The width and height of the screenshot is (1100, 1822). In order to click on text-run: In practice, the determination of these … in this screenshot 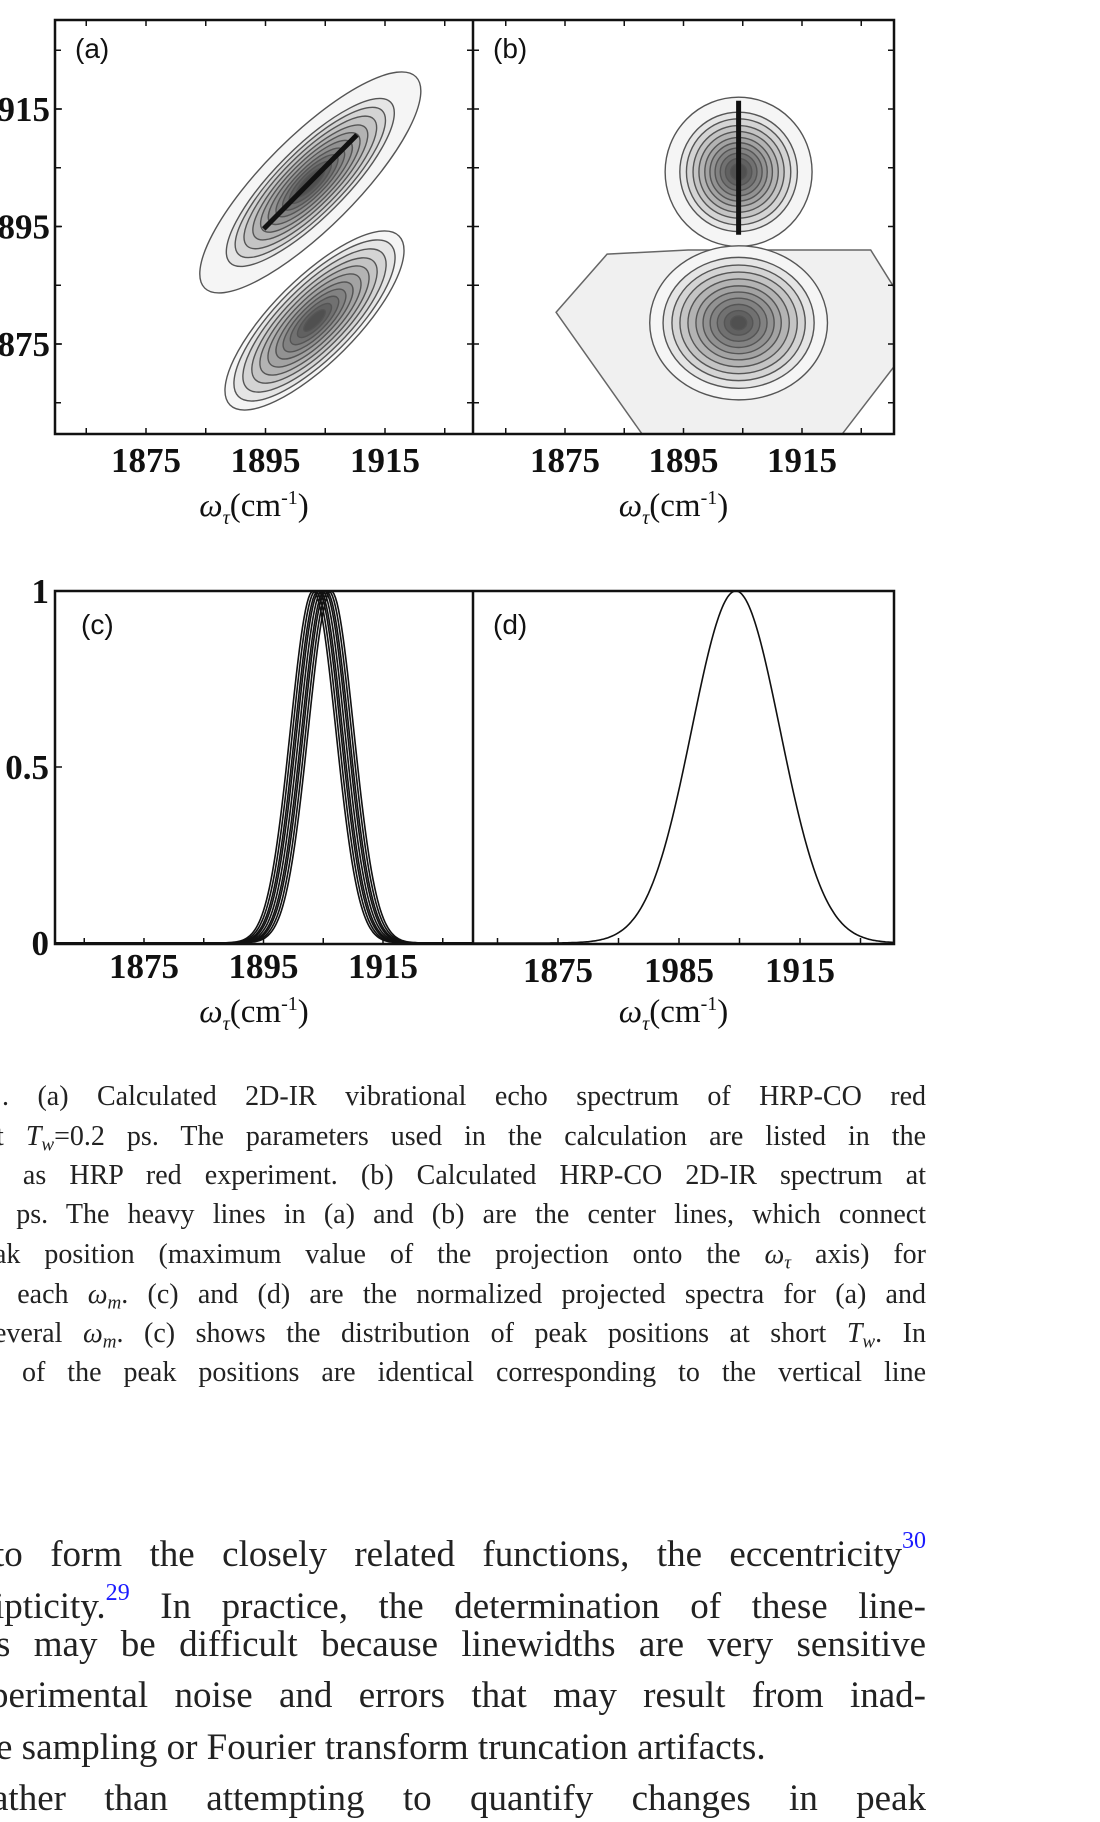, I will do `click(527, 1607)`.